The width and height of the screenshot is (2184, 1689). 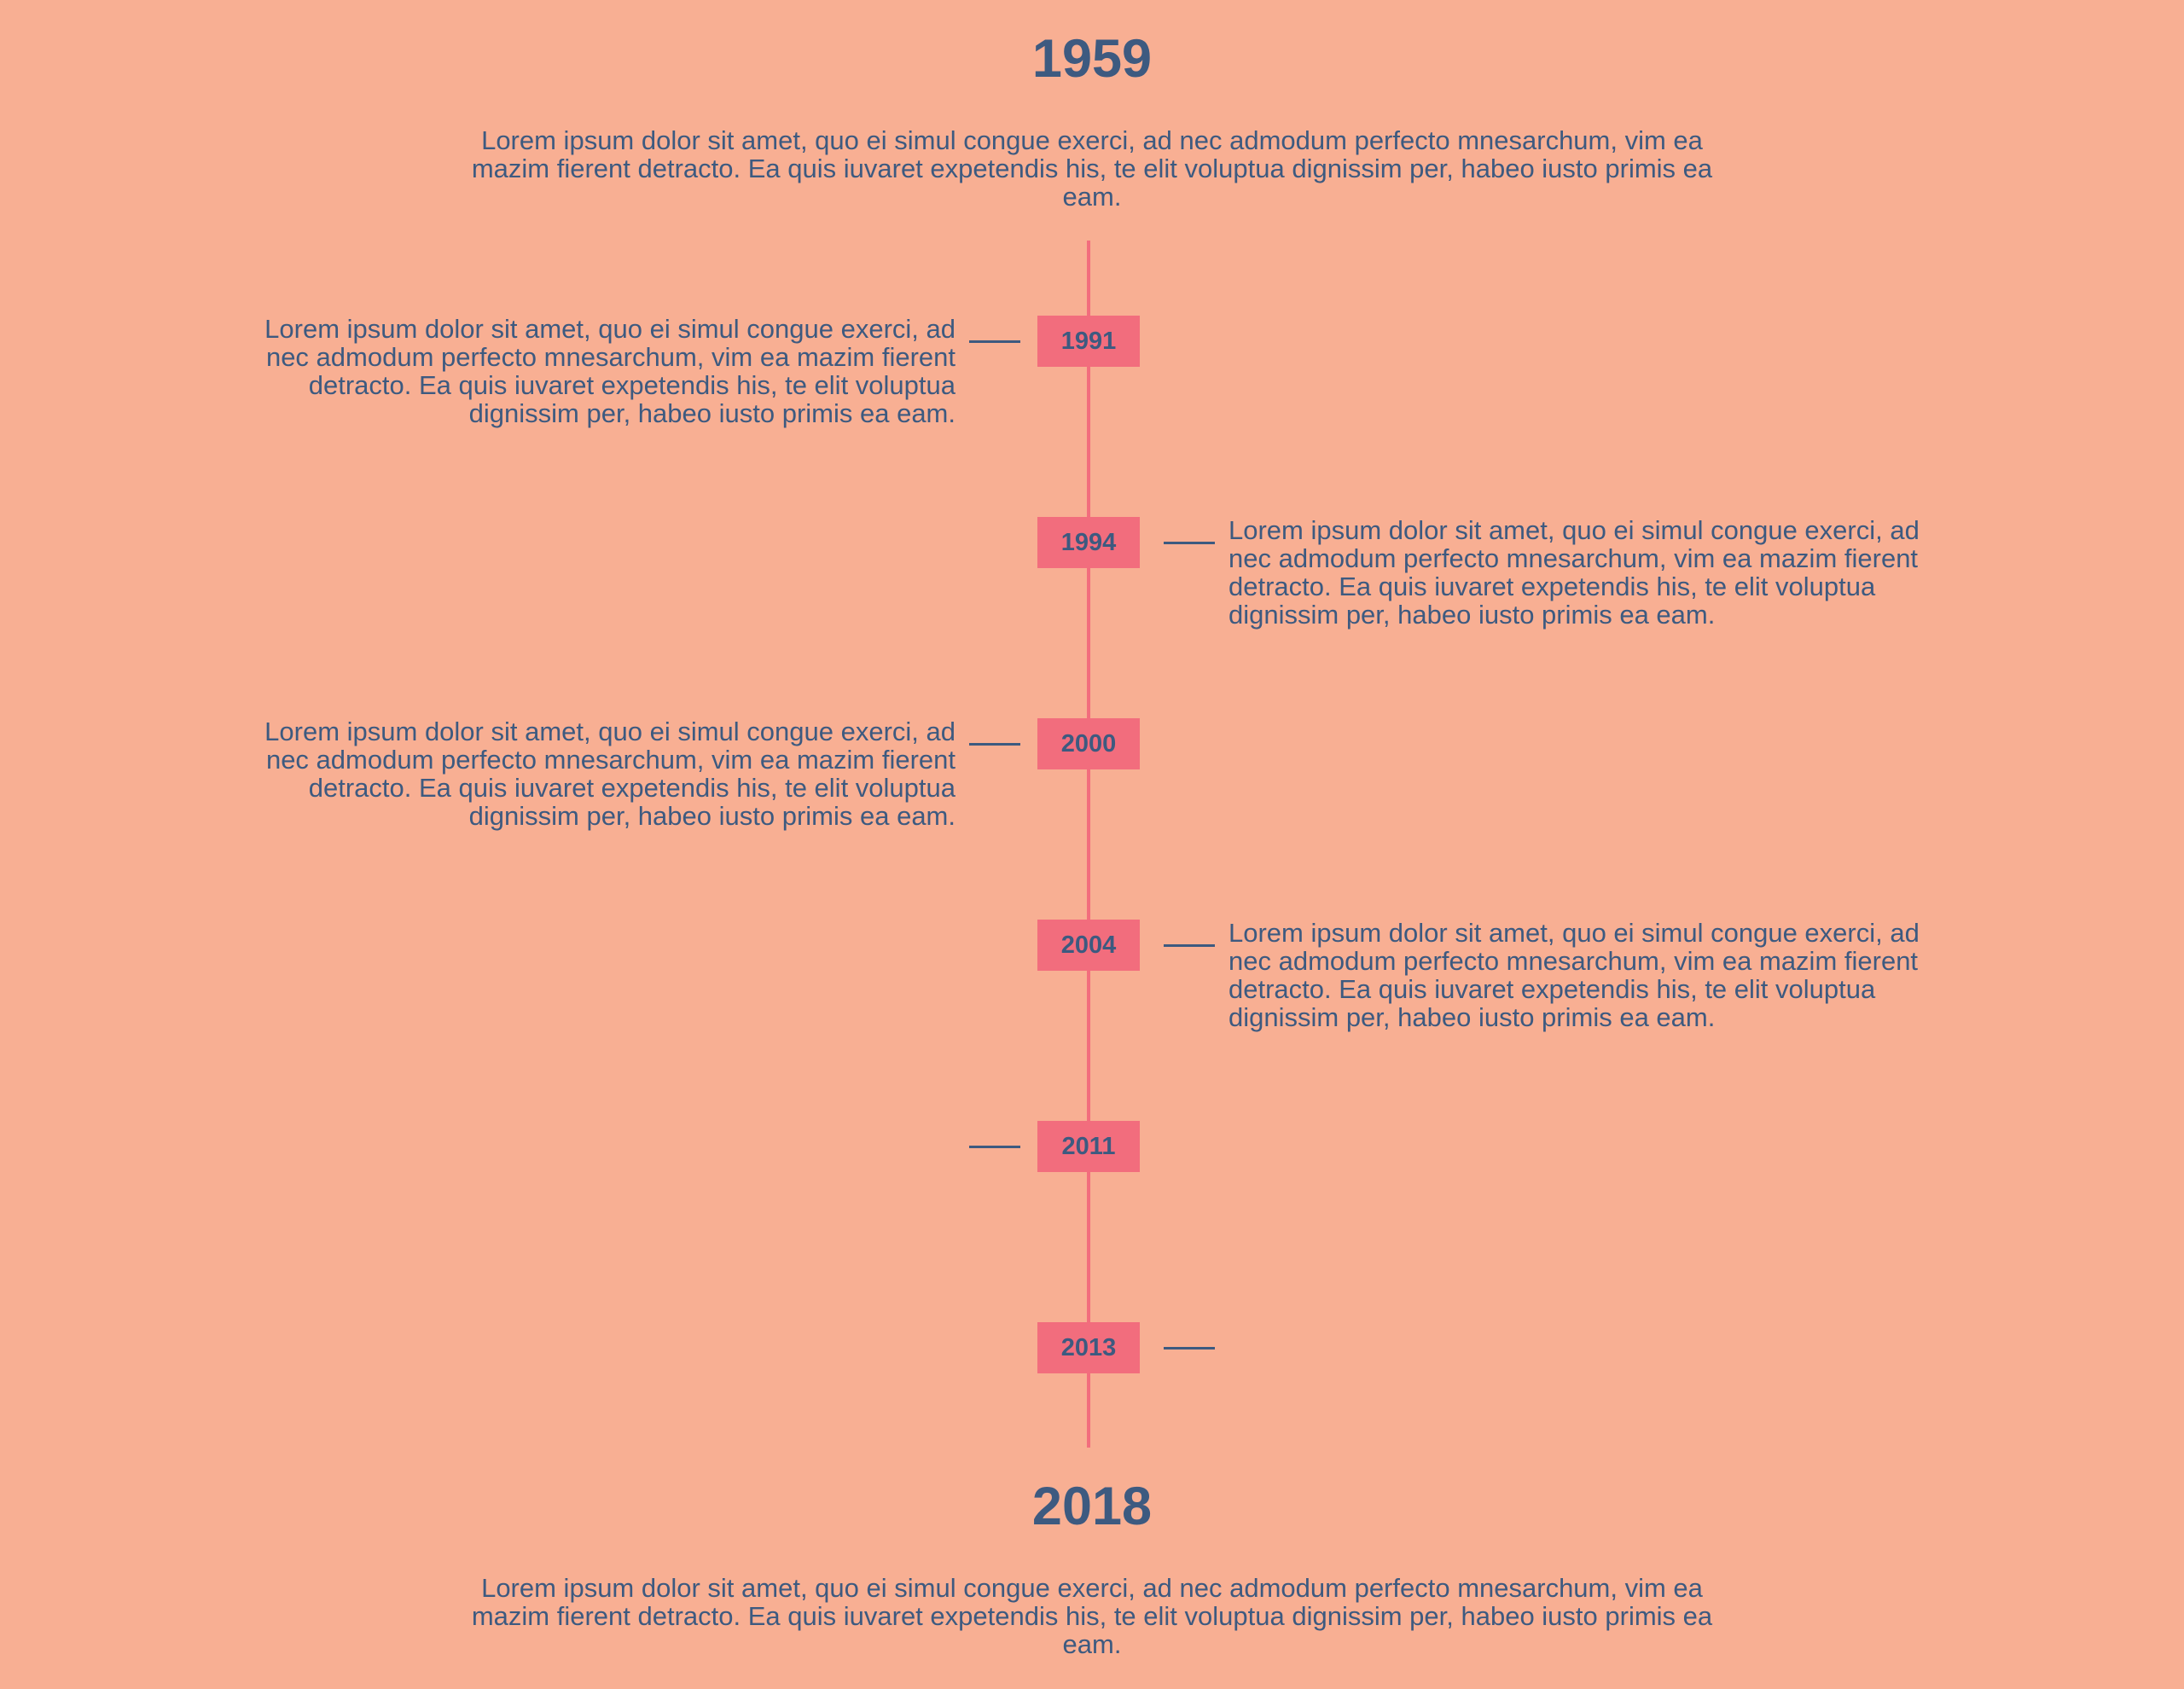 I want to click on end-year-heading: 2018, so click(x=1092, y=1507).